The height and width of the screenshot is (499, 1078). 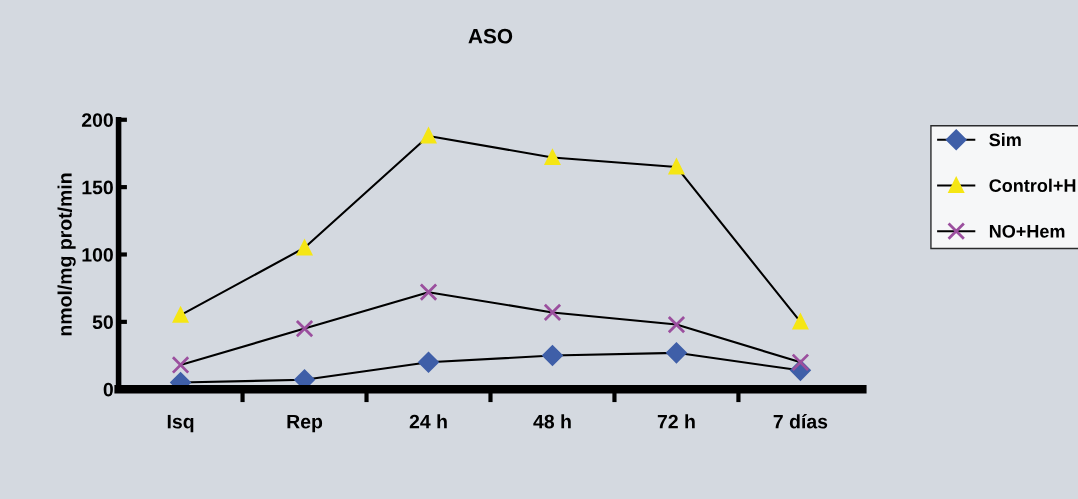 What do you see at coordinates (800, 421) in the screenshot?
I see `x-tick-label: 7 días` at bounding box center [800, 421].